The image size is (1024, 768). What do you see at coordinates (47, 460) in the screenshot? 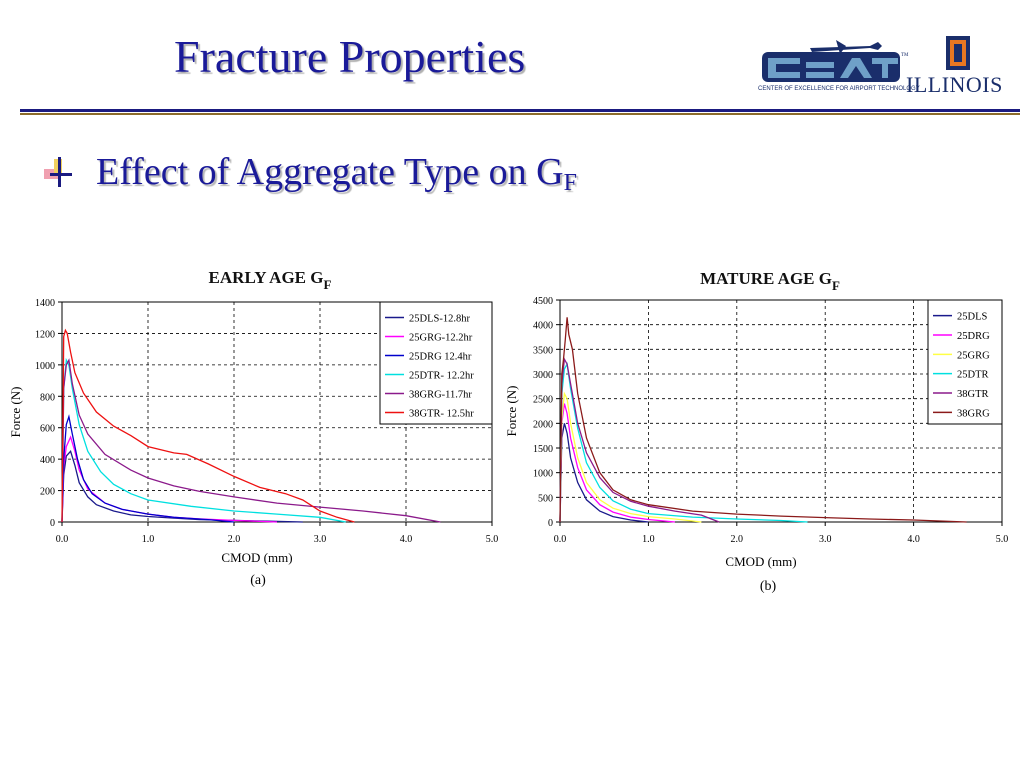
I see `y-tick-label: 400` at bounding box center [47, 460].